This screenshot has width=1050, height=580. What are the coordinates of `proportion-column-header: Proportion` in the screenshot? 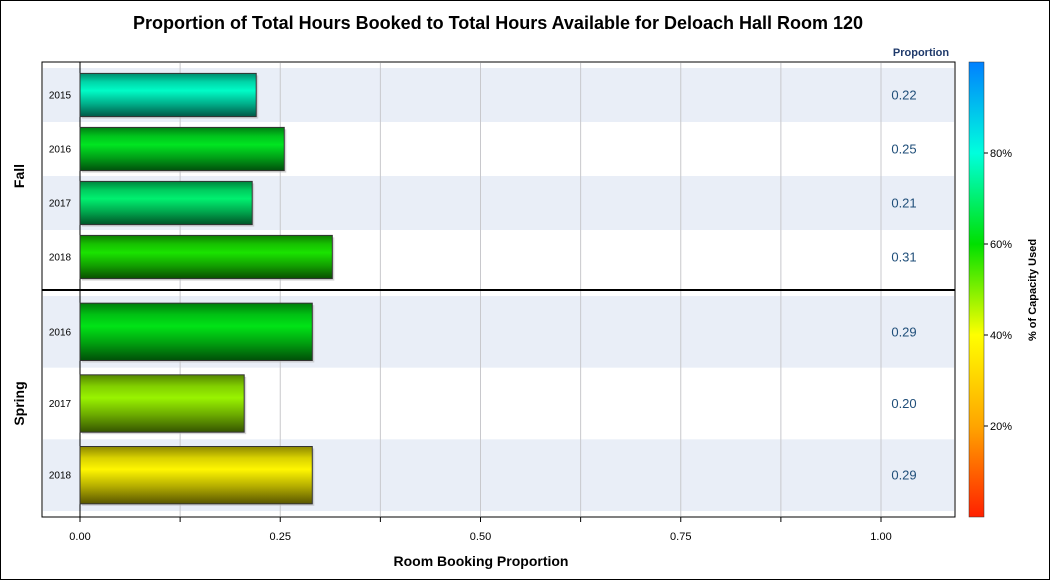 It's located at (921, 53).